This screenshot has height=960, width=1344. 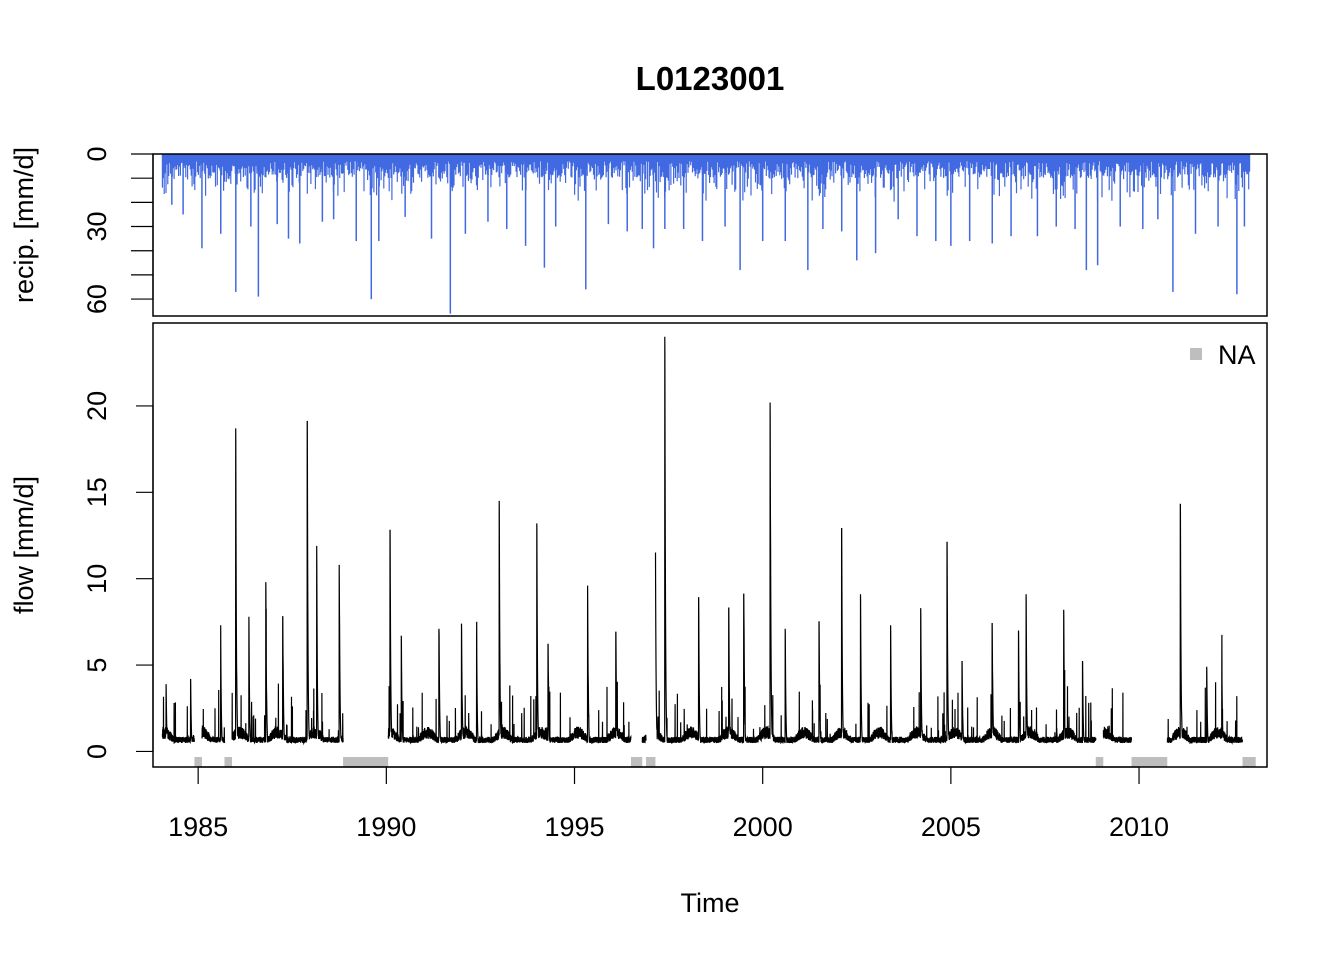 I want to click on x-tick-label: 2005, so click(x=951, y=827).